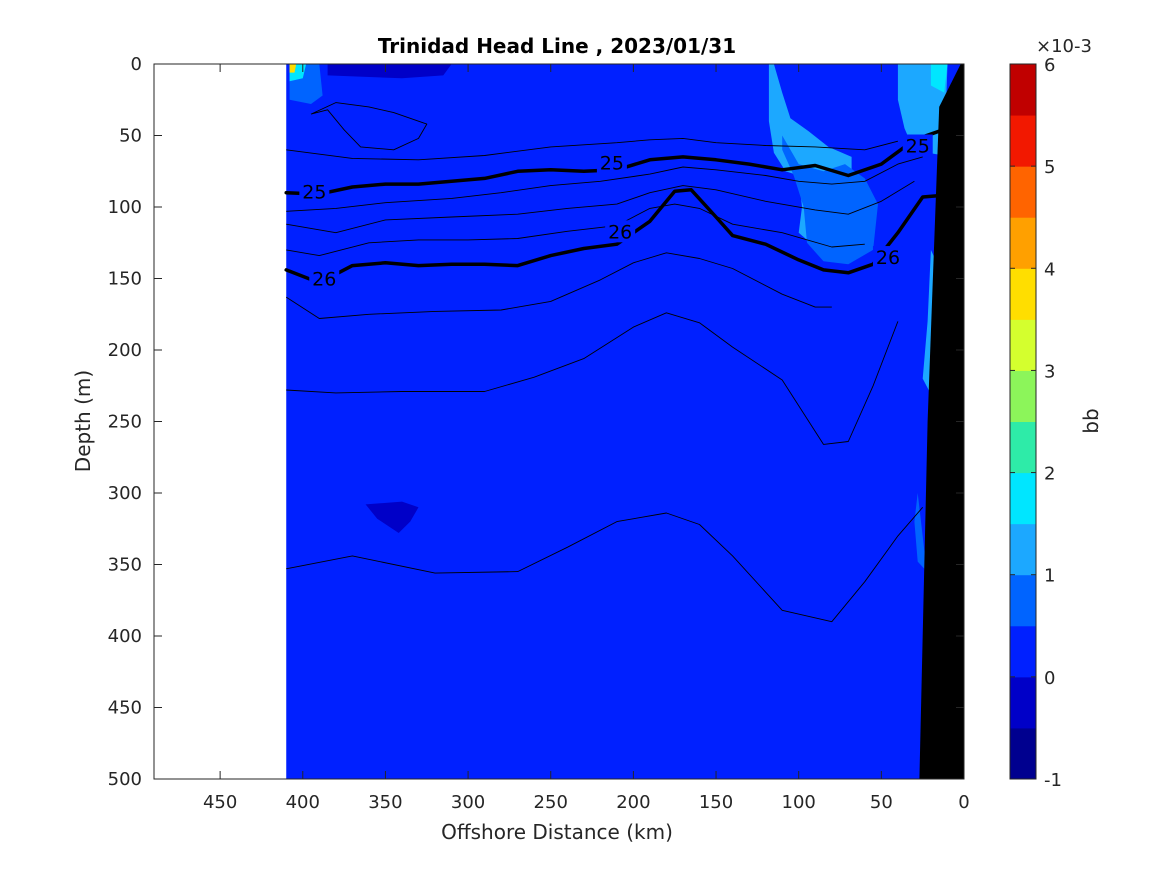 The width and height of the screenshot is (1167, 875). What do you see at coordinates (136, 64) in the screenshot?
I see `y-tick-label: 0` at bounding box center [136, 64].